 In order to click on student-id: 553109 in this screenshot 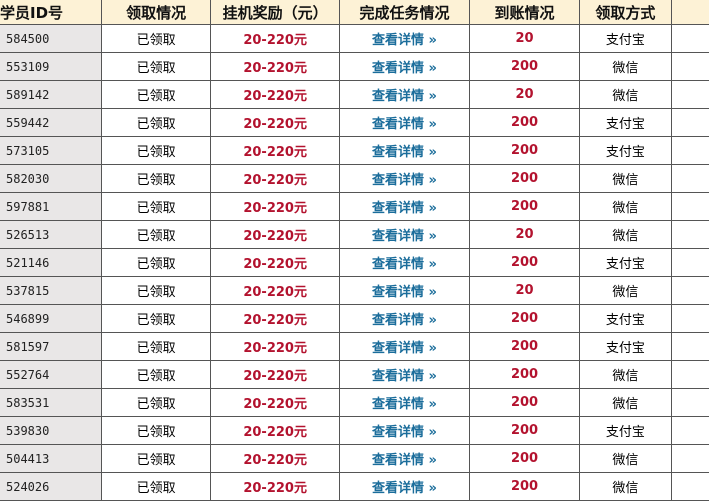, I will do `click(51, 66)`.